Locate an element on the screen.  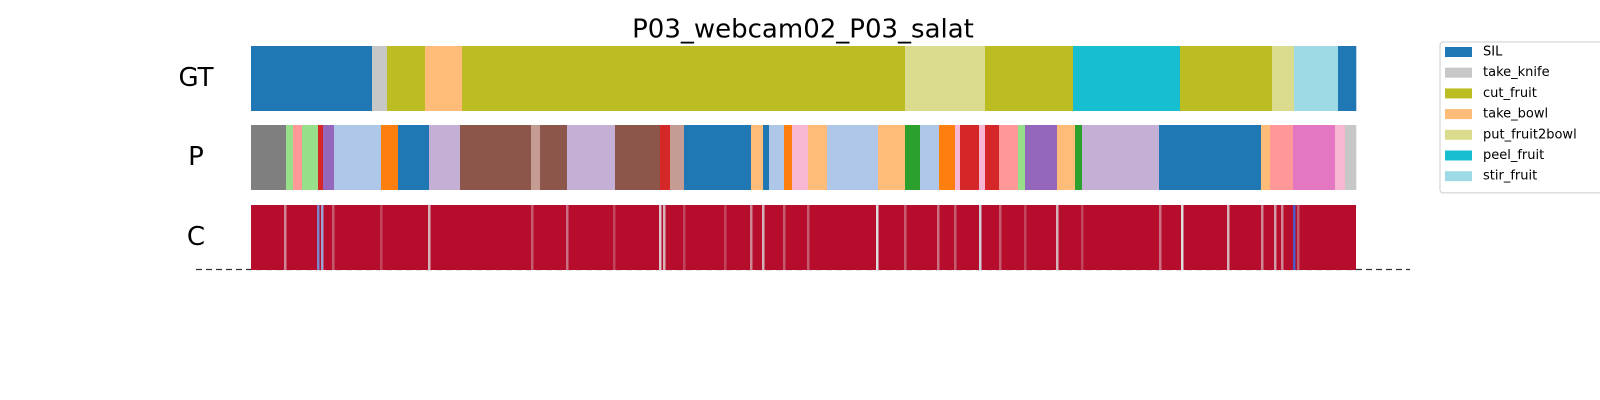
chart-title: P03_webcam02_P03_salat is located at coordinates (803, 30).